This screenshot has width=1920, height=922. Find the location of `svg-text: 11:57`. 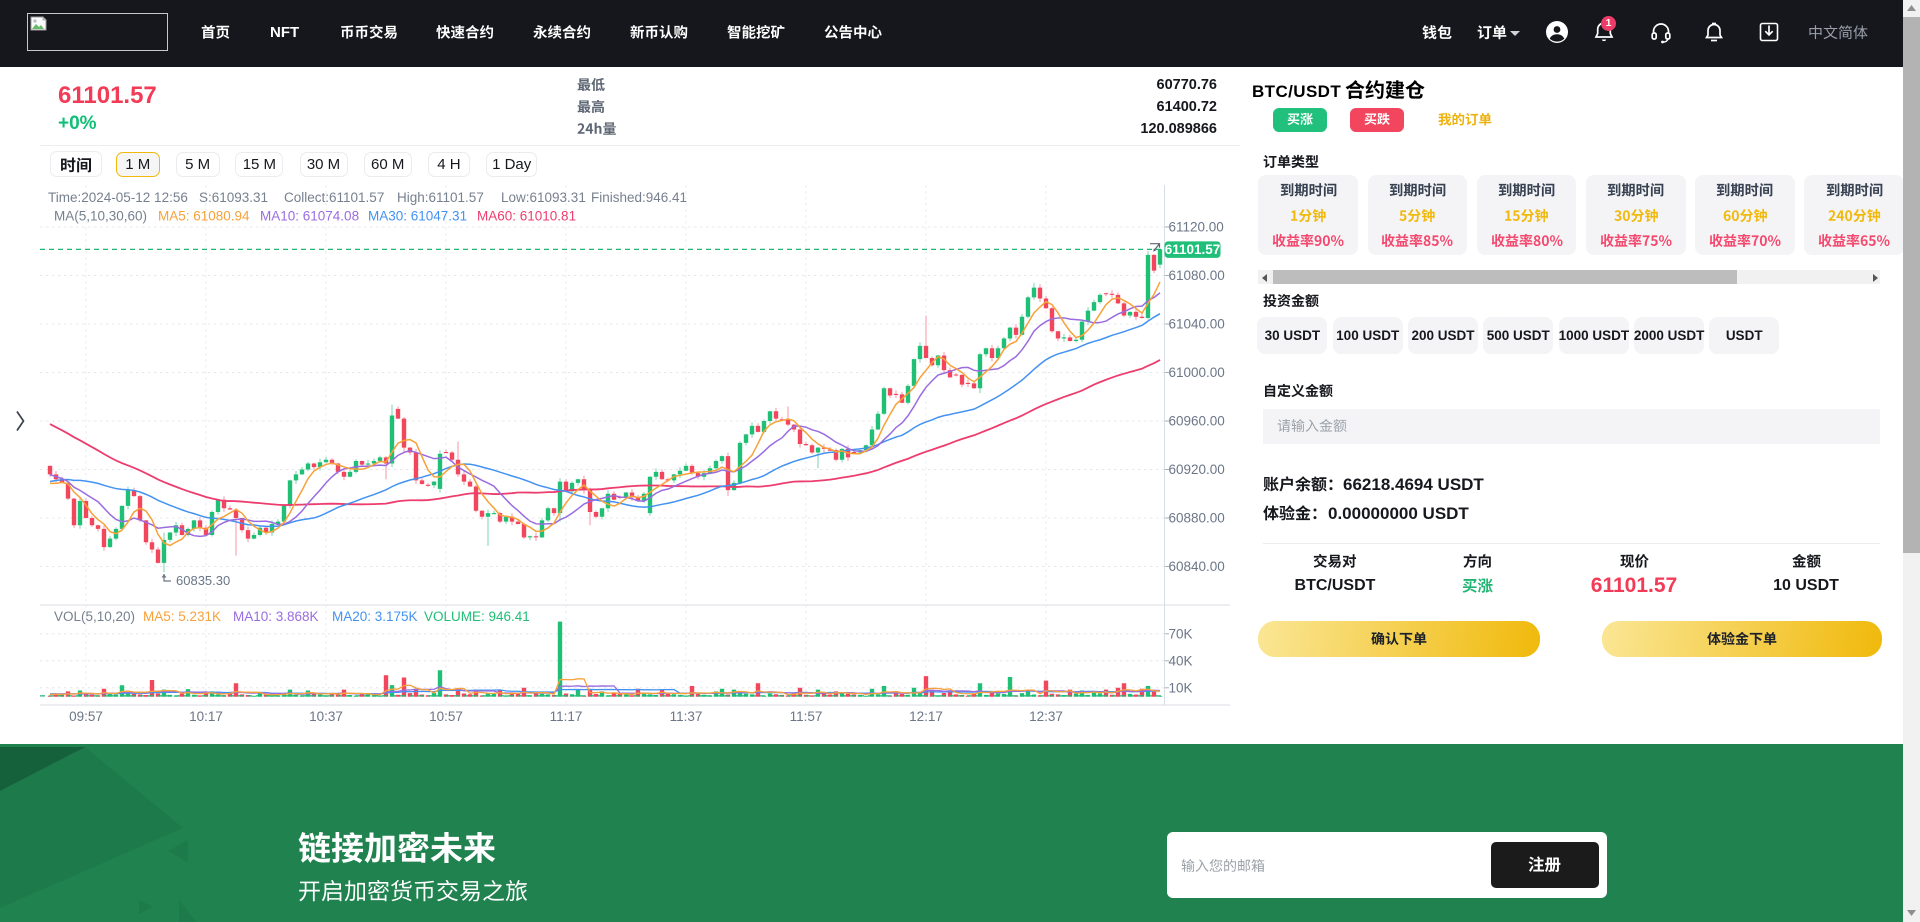

svg-text: 11:57 is located at coordinates (806, 716).